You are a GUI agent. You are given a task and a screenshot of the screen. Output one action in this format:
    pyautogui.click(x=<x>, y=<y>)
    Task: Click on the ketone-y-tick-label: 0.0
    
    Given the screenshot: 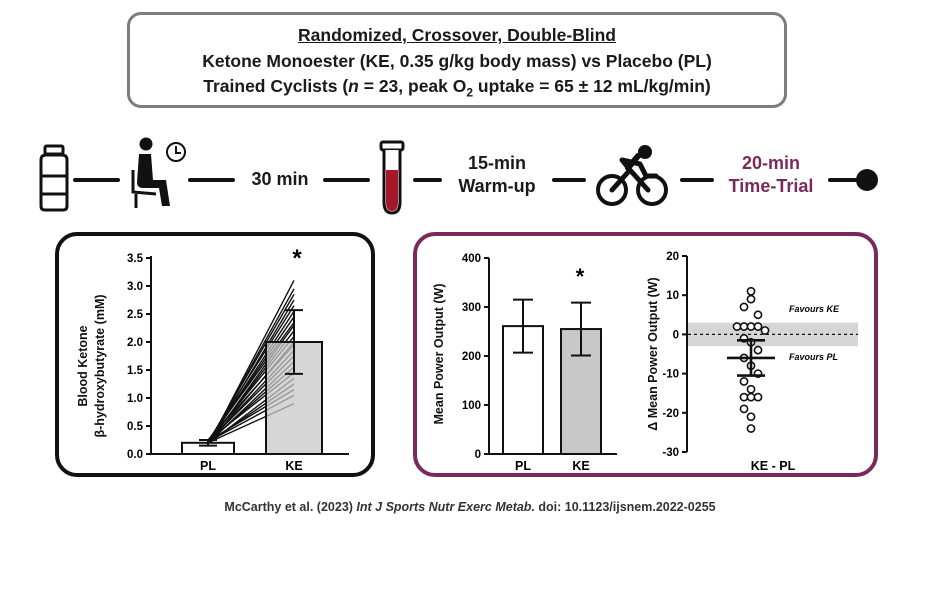 What is the action you would take?
    pyautogui.click(x=135, y=455)
    